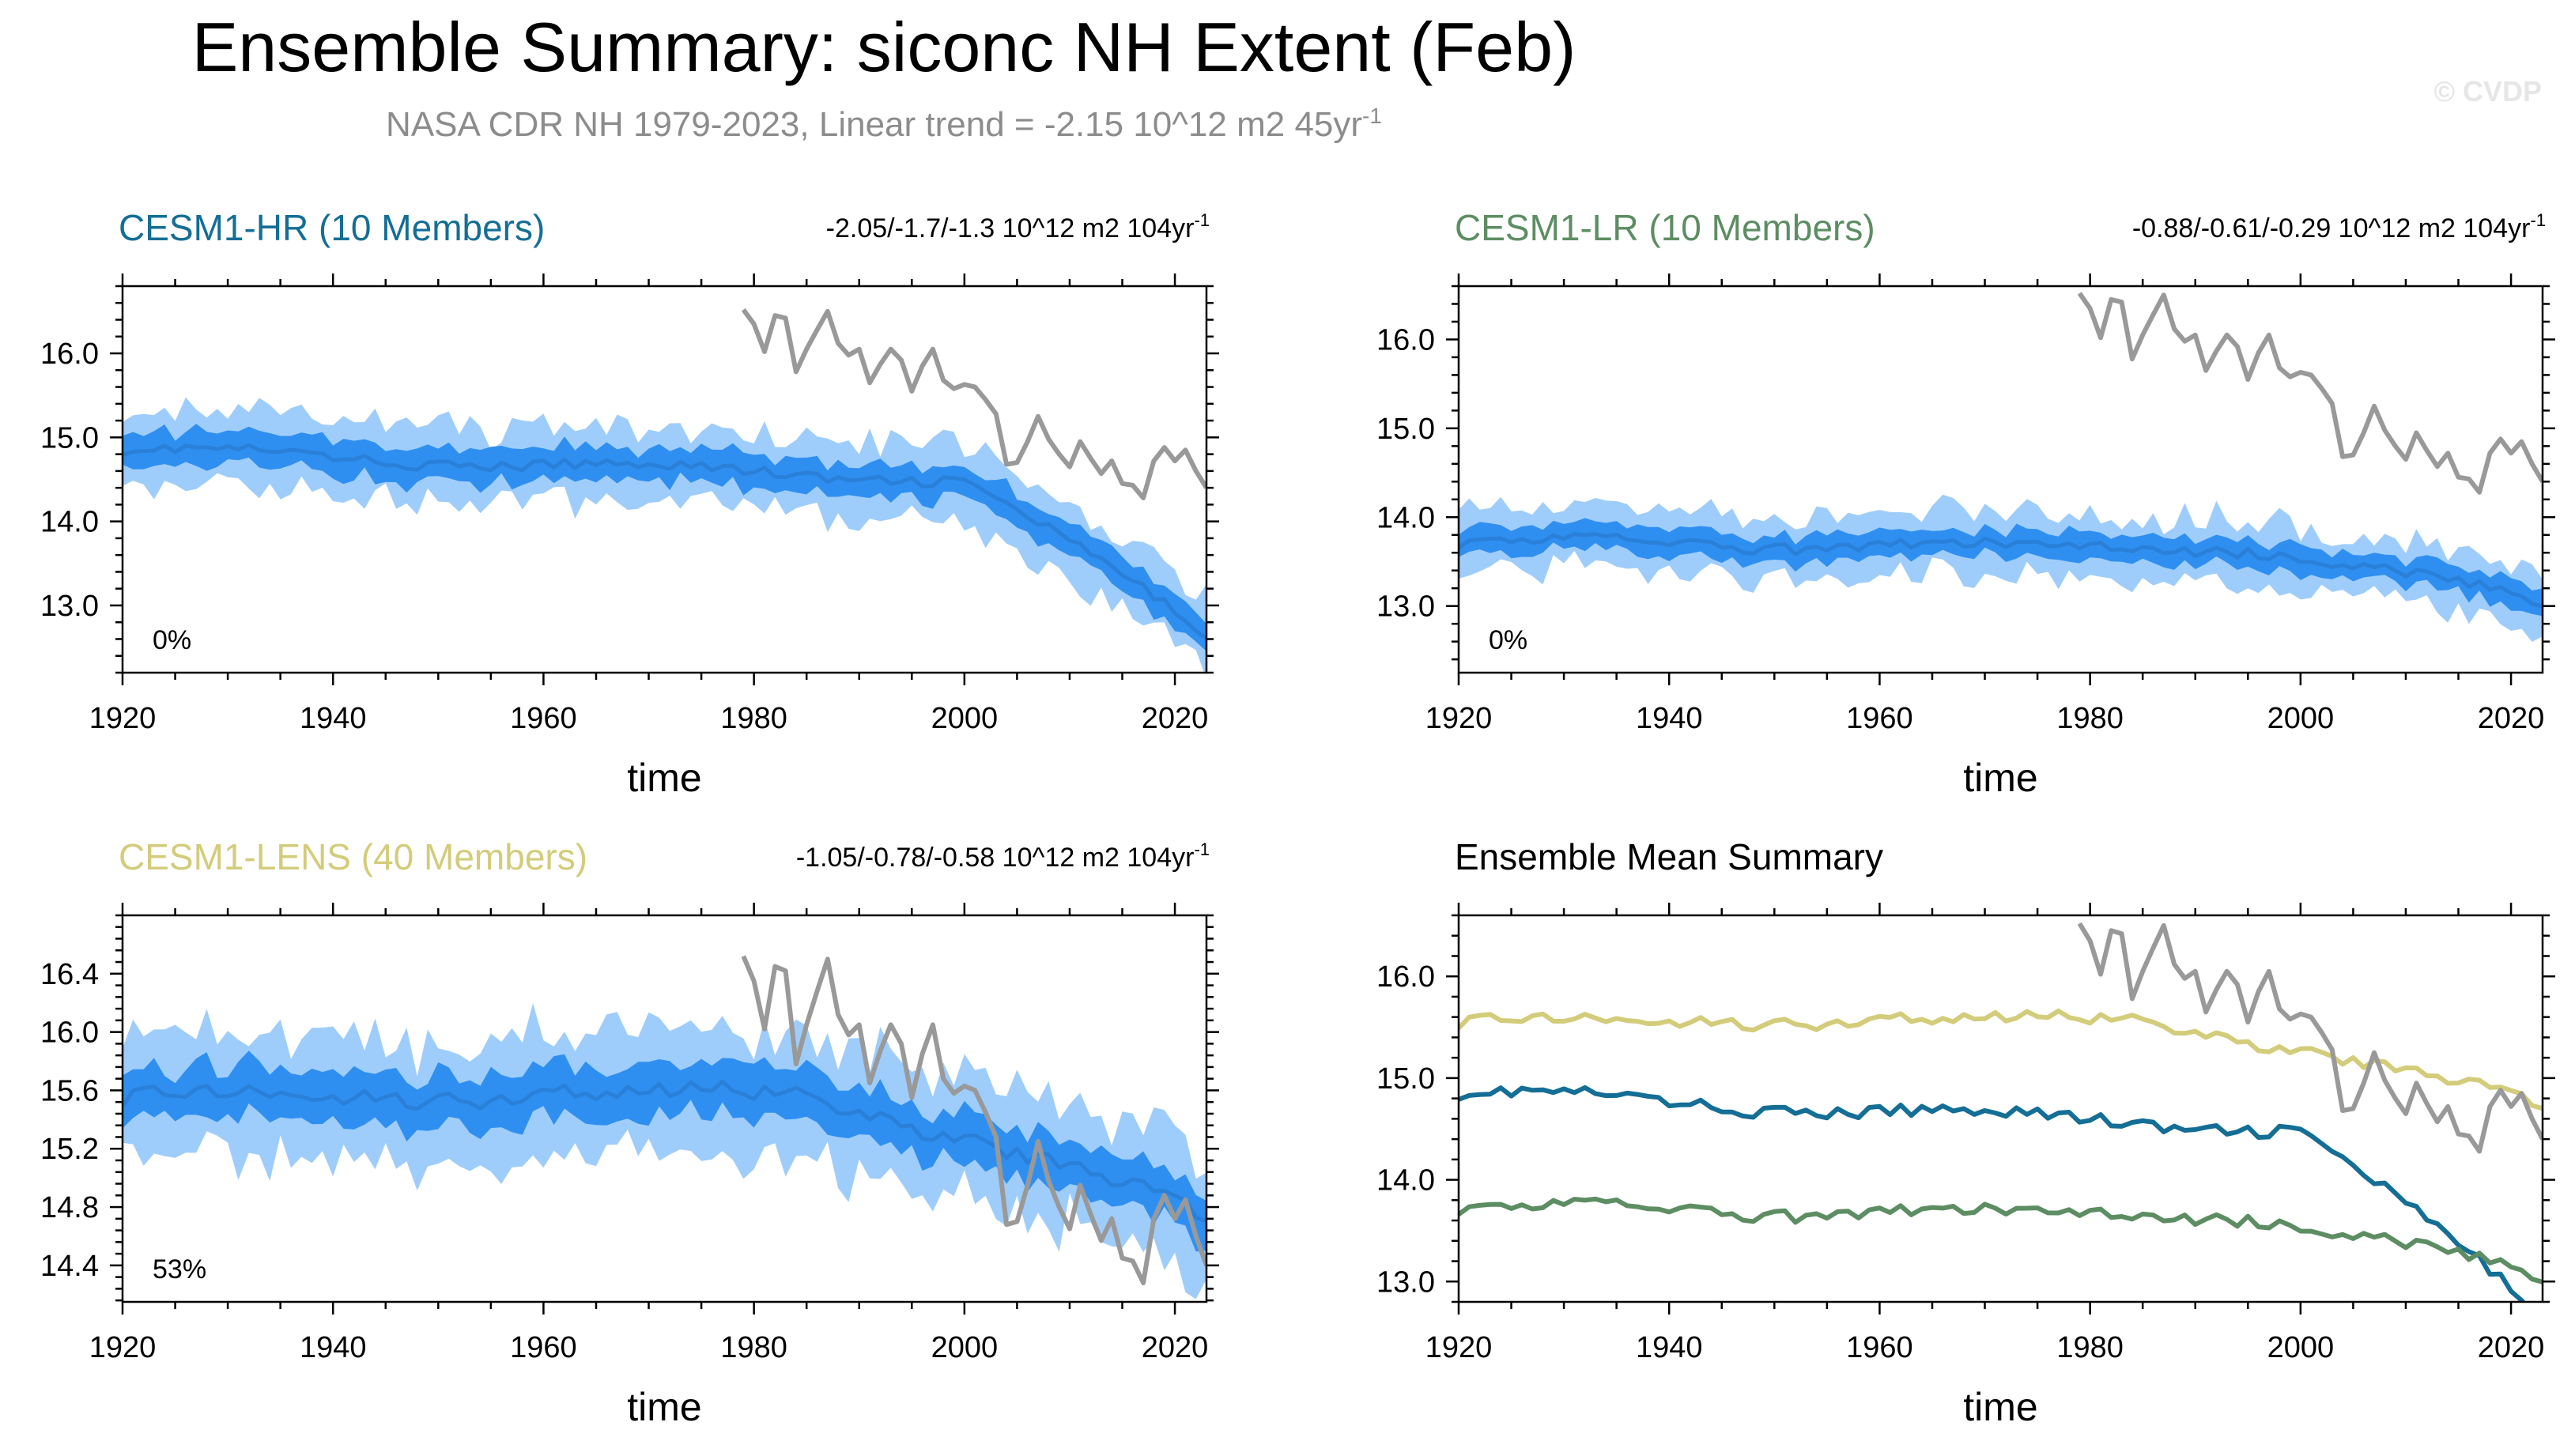  I want to click on y-tick-label: 15.6, so click(69, 1090).